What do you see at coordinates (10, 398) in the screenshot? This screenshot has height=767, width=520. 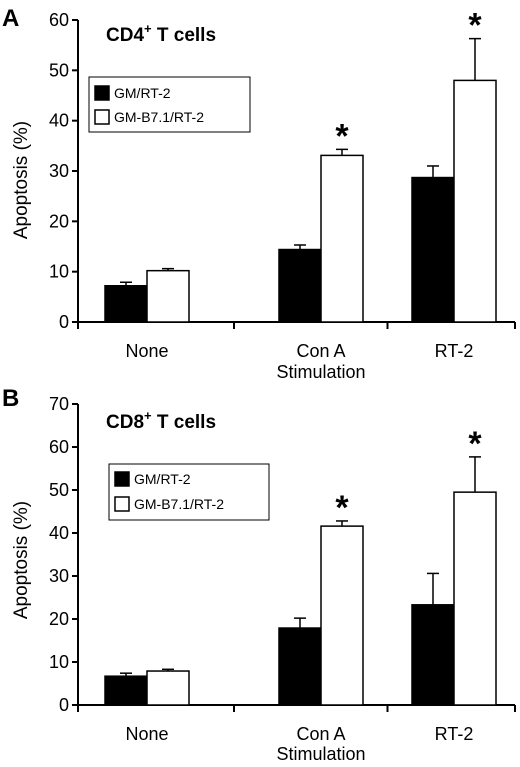 I see `panel-letter: B` at bounding box center [10, 398].